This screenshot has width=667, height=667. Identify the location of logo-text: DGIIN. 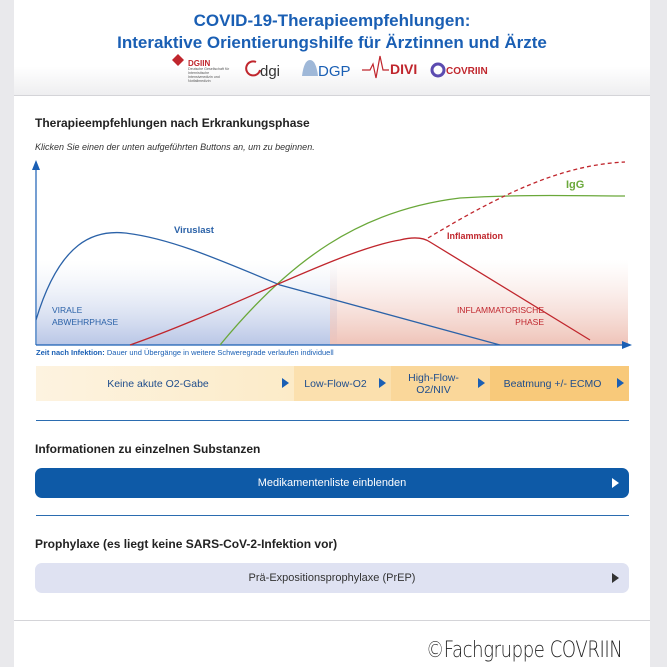
(199, 63).